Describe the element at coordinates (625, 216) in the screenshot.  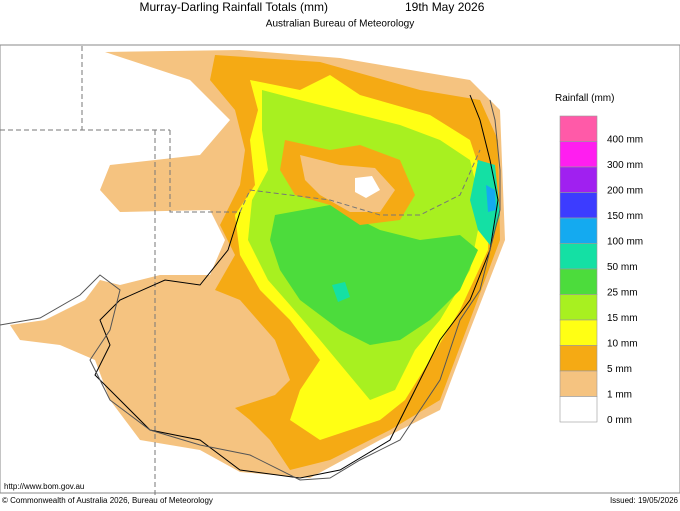
I see `legend-label: 150 mm` at that location.